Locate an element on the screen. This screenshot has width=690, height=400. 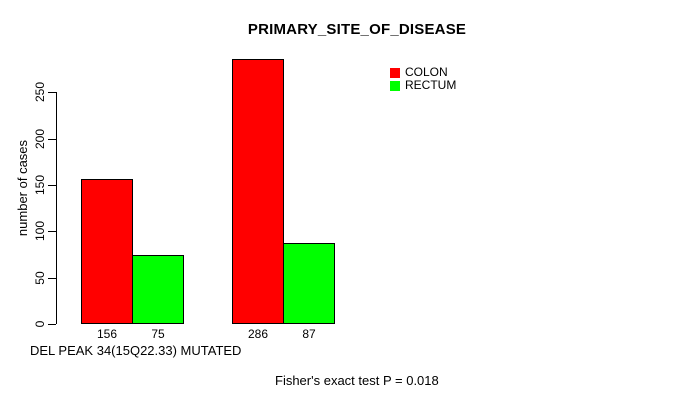
legend-label: COLON is located at coordinates (426, 72).